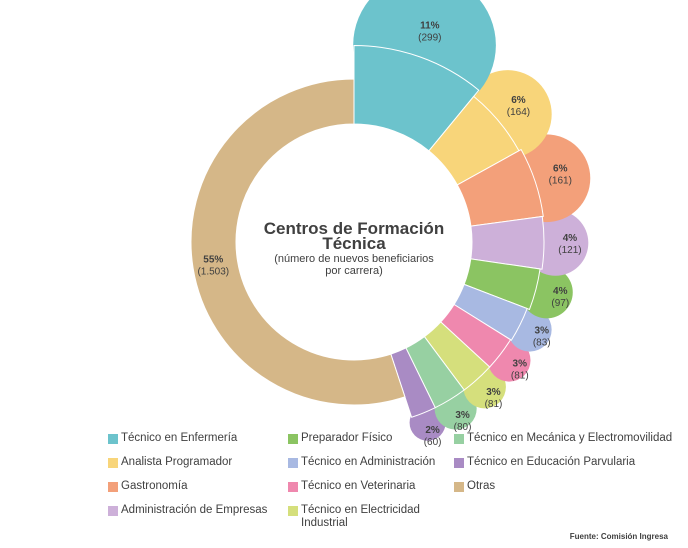 The width and height of the screenshot is (688, 548). What do you see at coordinates (179, 438) in the screenshot?
I see `legend-label: Técnico en Enfermería` at bounding box center [179, 438].